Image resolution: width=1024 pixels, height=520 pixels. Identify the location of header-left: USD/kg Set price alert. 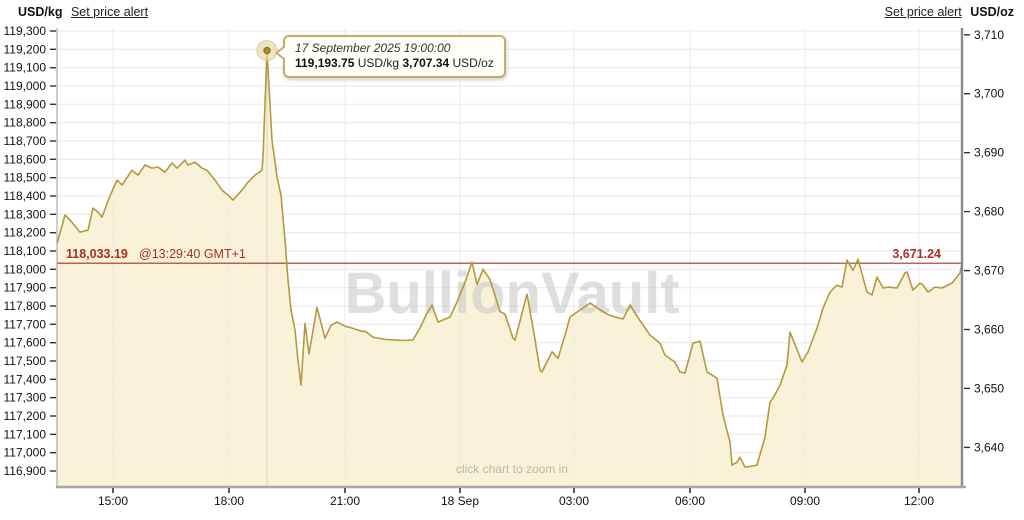
(85, 12).